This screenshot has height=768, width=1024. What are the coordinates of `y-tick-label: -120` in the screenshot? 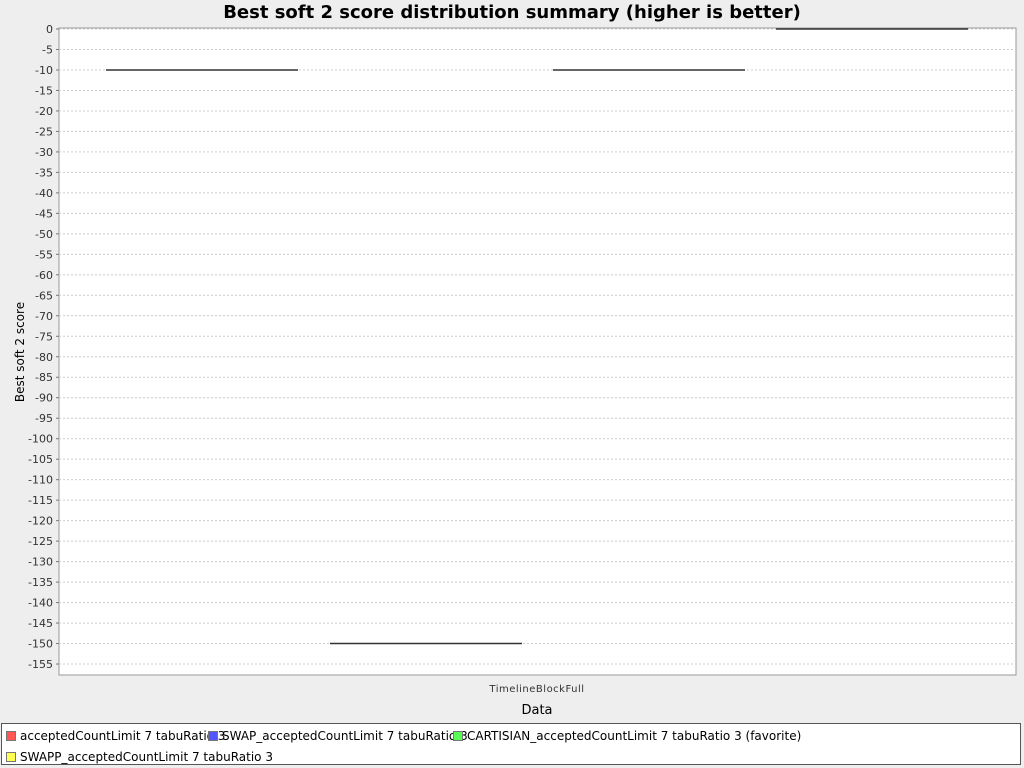 It's located at (40, 521).